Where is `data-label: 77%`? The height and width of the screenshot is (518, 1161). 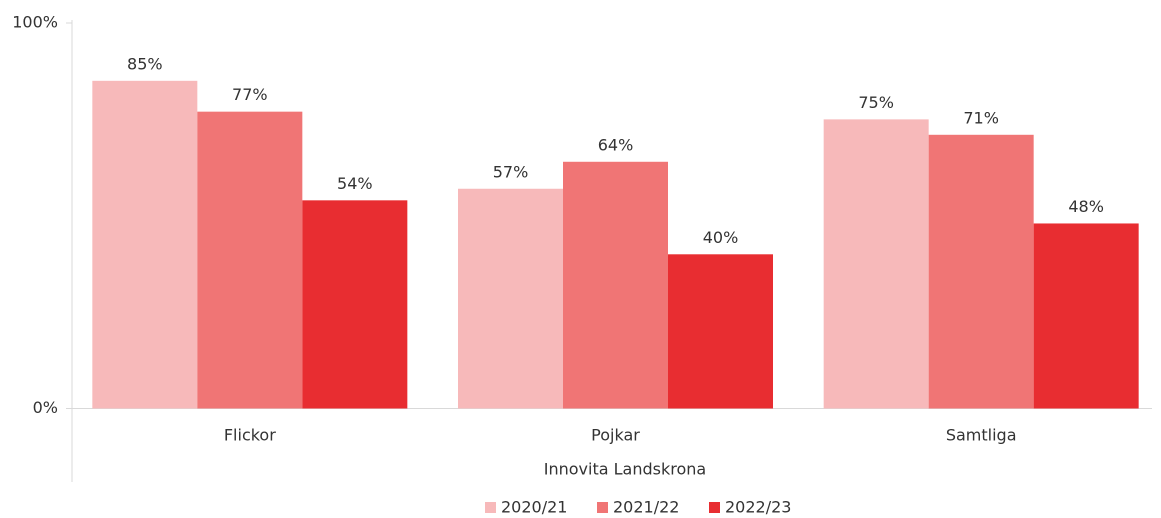 data-label: 77% is located at coordinates (250, 94).